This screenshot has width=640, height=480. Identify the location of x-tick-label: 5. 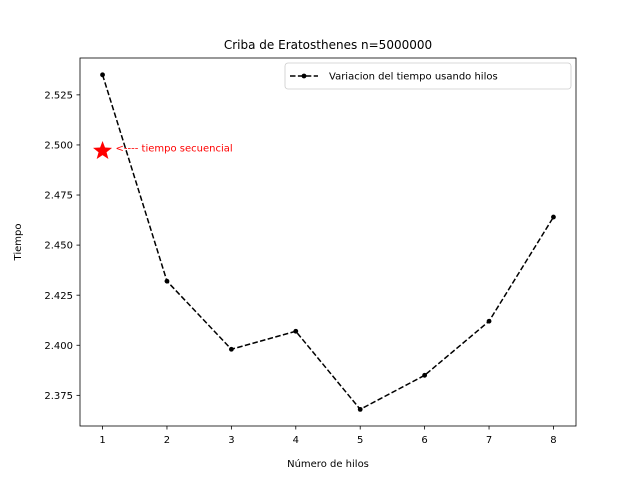
(360, 440).